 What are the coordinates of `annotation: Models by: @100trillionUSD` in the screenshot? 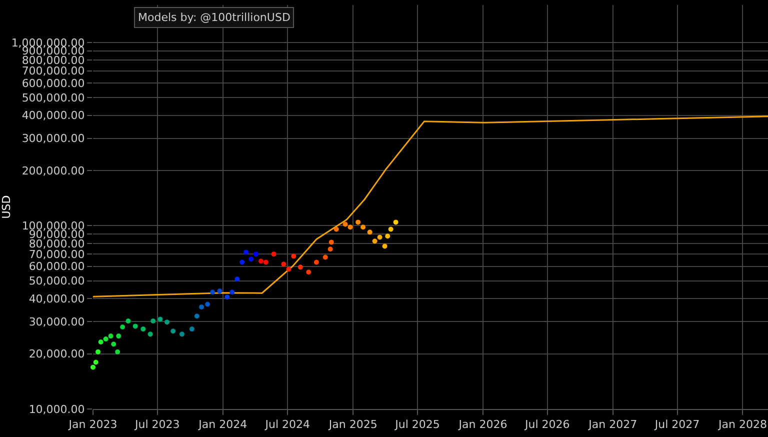 It's located at (214, 17).